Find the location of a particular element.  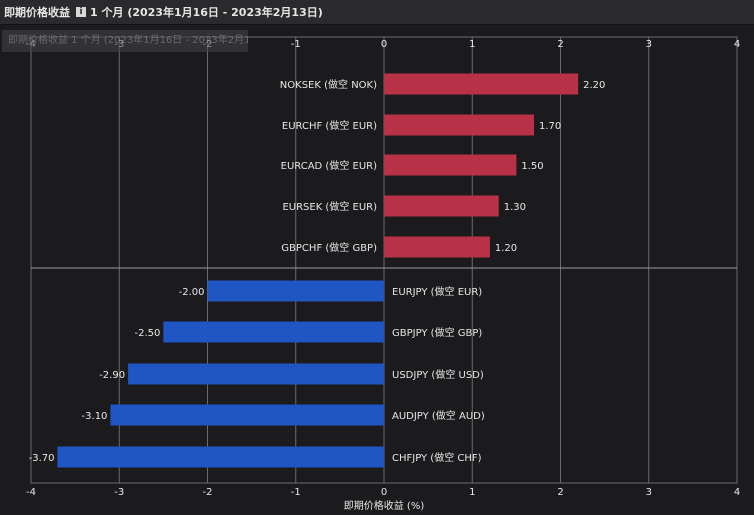

category-label: NOKSEK (做空 NOK) is located at coordinates (328, 84).